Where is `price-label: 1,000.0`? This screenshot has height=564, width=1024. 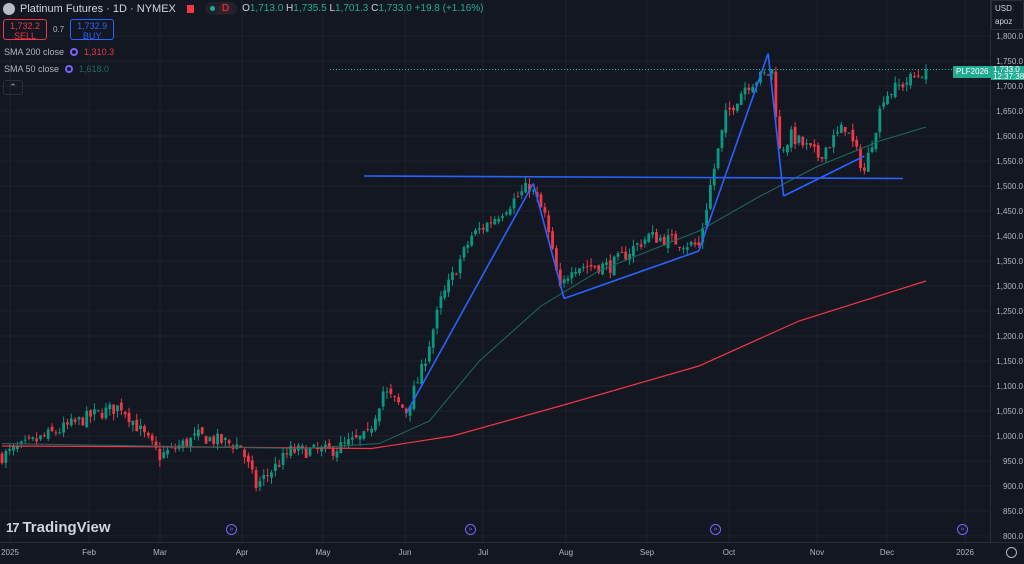 price-label: 1,000.0 is located at coordinates (1009, 436).